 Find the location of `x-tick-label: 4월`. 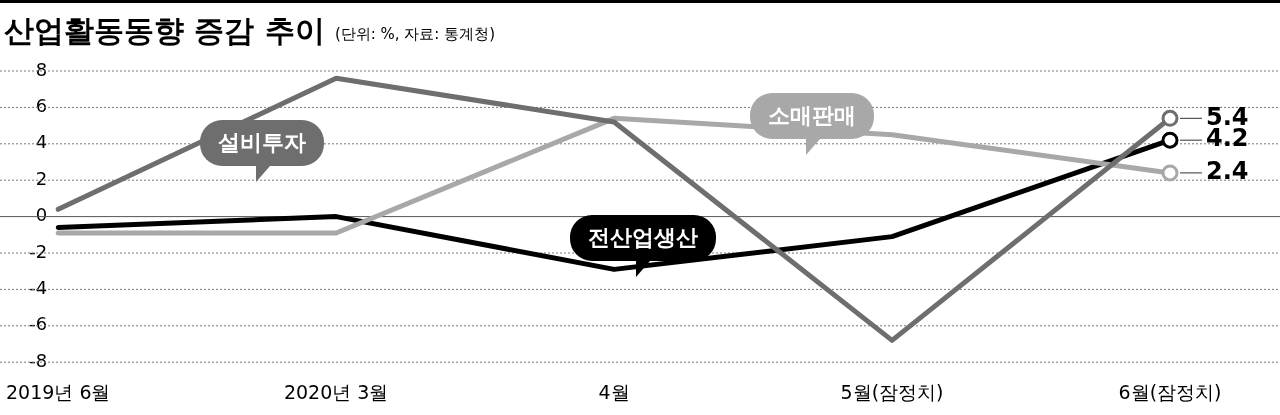

x-tick-label: 4월 is located at coordinates (614, 391).